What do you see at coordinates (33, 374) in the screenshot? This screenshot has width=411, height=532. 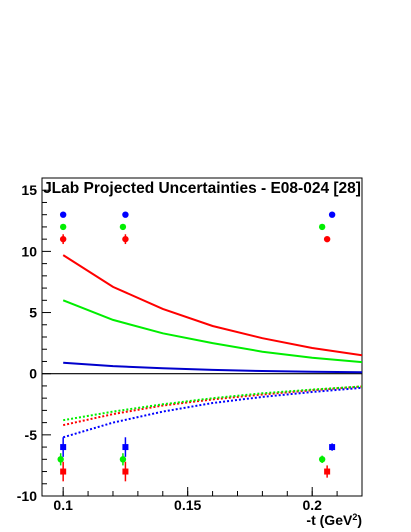 I see `y-tick-label-2: 0` at bounding box center [33, 374].